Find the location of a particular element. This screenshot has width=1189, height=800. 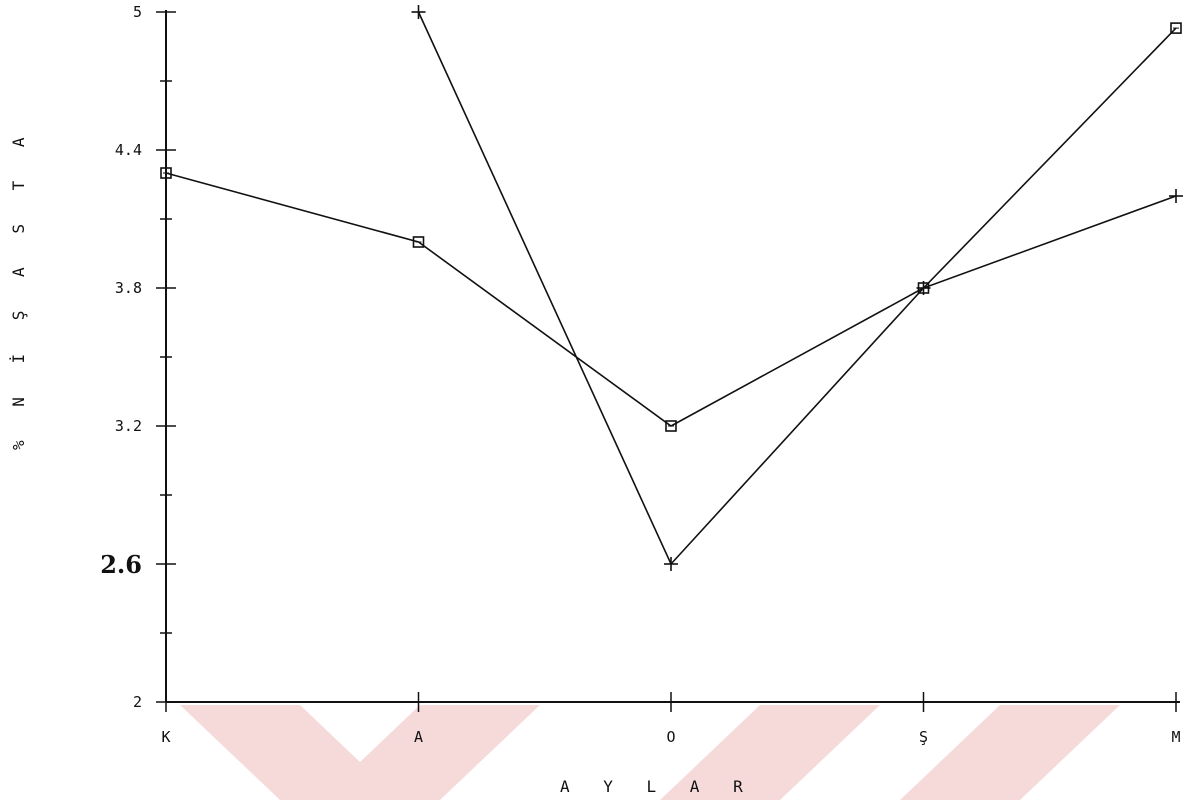

x-tick-label: O is located at coordinates (670, 737).